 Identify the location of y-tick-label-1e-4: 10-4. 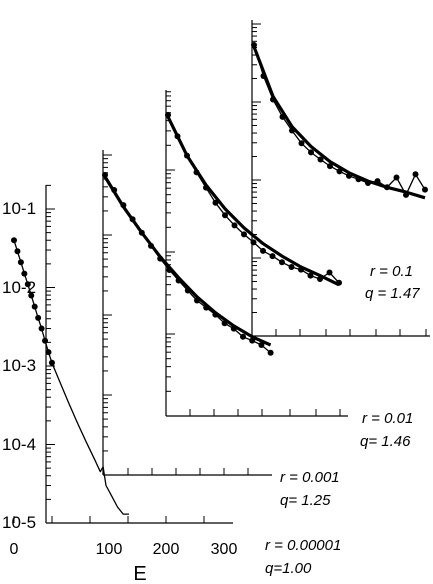
(19, 444).